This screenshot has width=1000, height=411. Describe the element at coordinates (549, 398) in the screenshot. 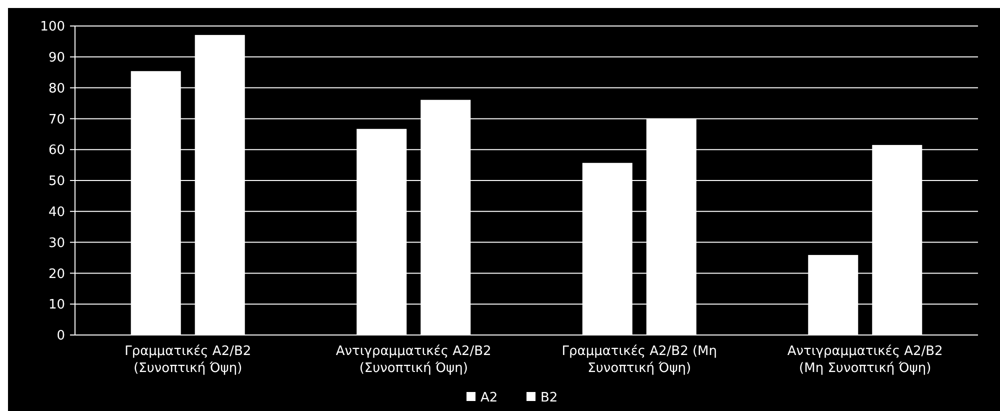

I see `legend-label: Β2` at that location.